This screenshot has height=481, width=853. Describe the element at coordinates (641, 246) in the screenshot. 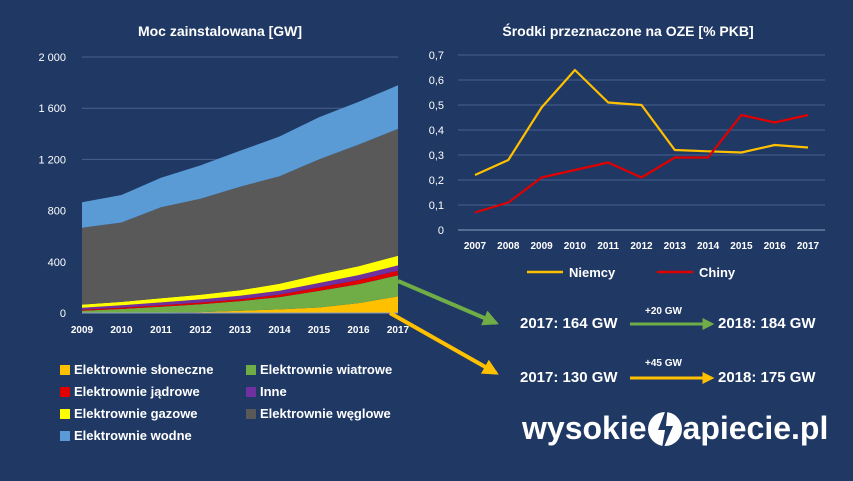

I see `oze-x-tick: 2012` at that location.